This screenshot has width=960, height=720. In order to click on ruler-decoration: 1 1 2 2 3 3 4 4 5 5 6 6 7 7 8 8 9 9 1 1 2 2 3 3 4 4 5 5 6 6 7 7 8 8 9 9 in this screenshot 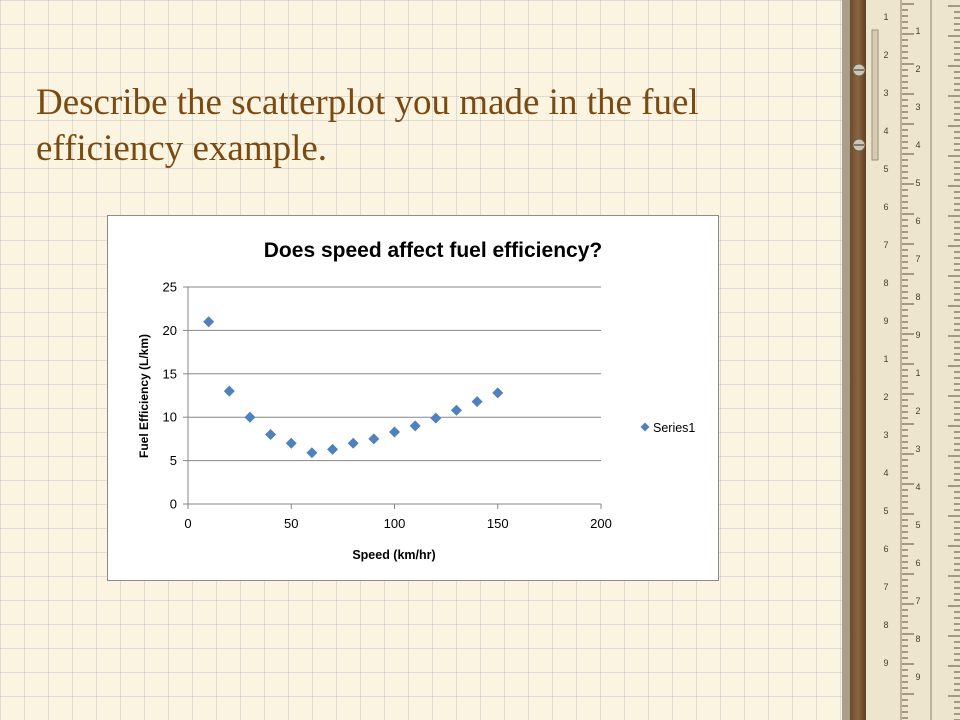, I will do `click(901, 360)`.